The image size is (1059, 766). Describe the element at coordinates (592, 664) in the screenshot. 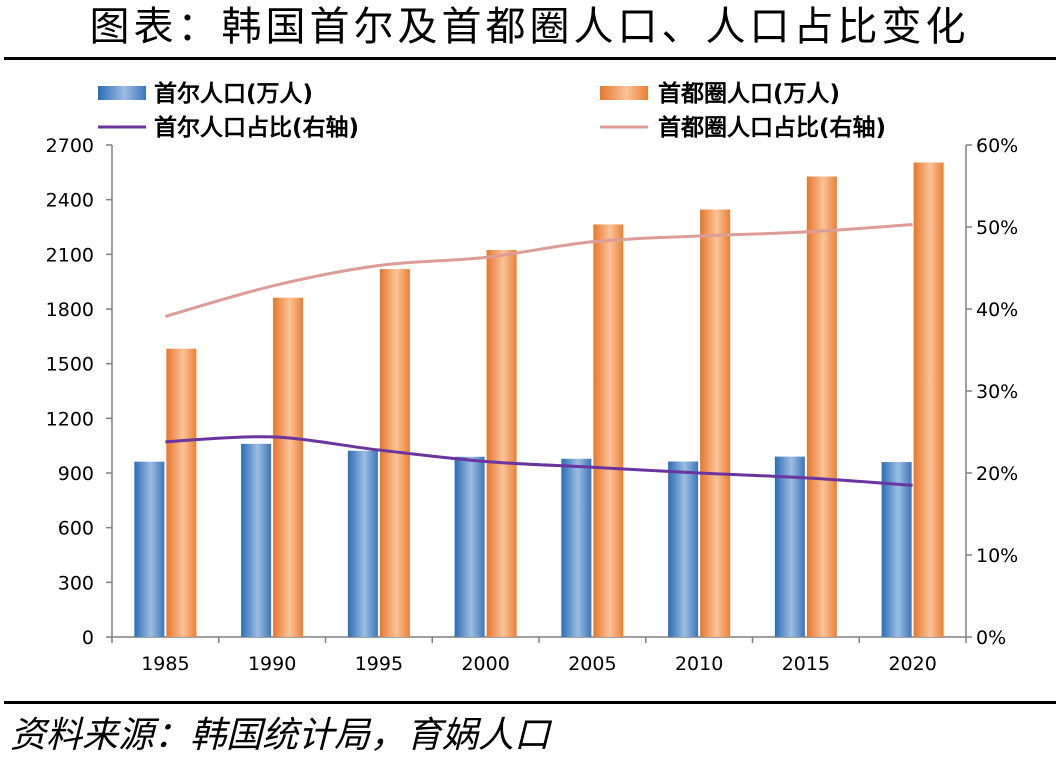

I see `x-tick-label: 2005` at that location.